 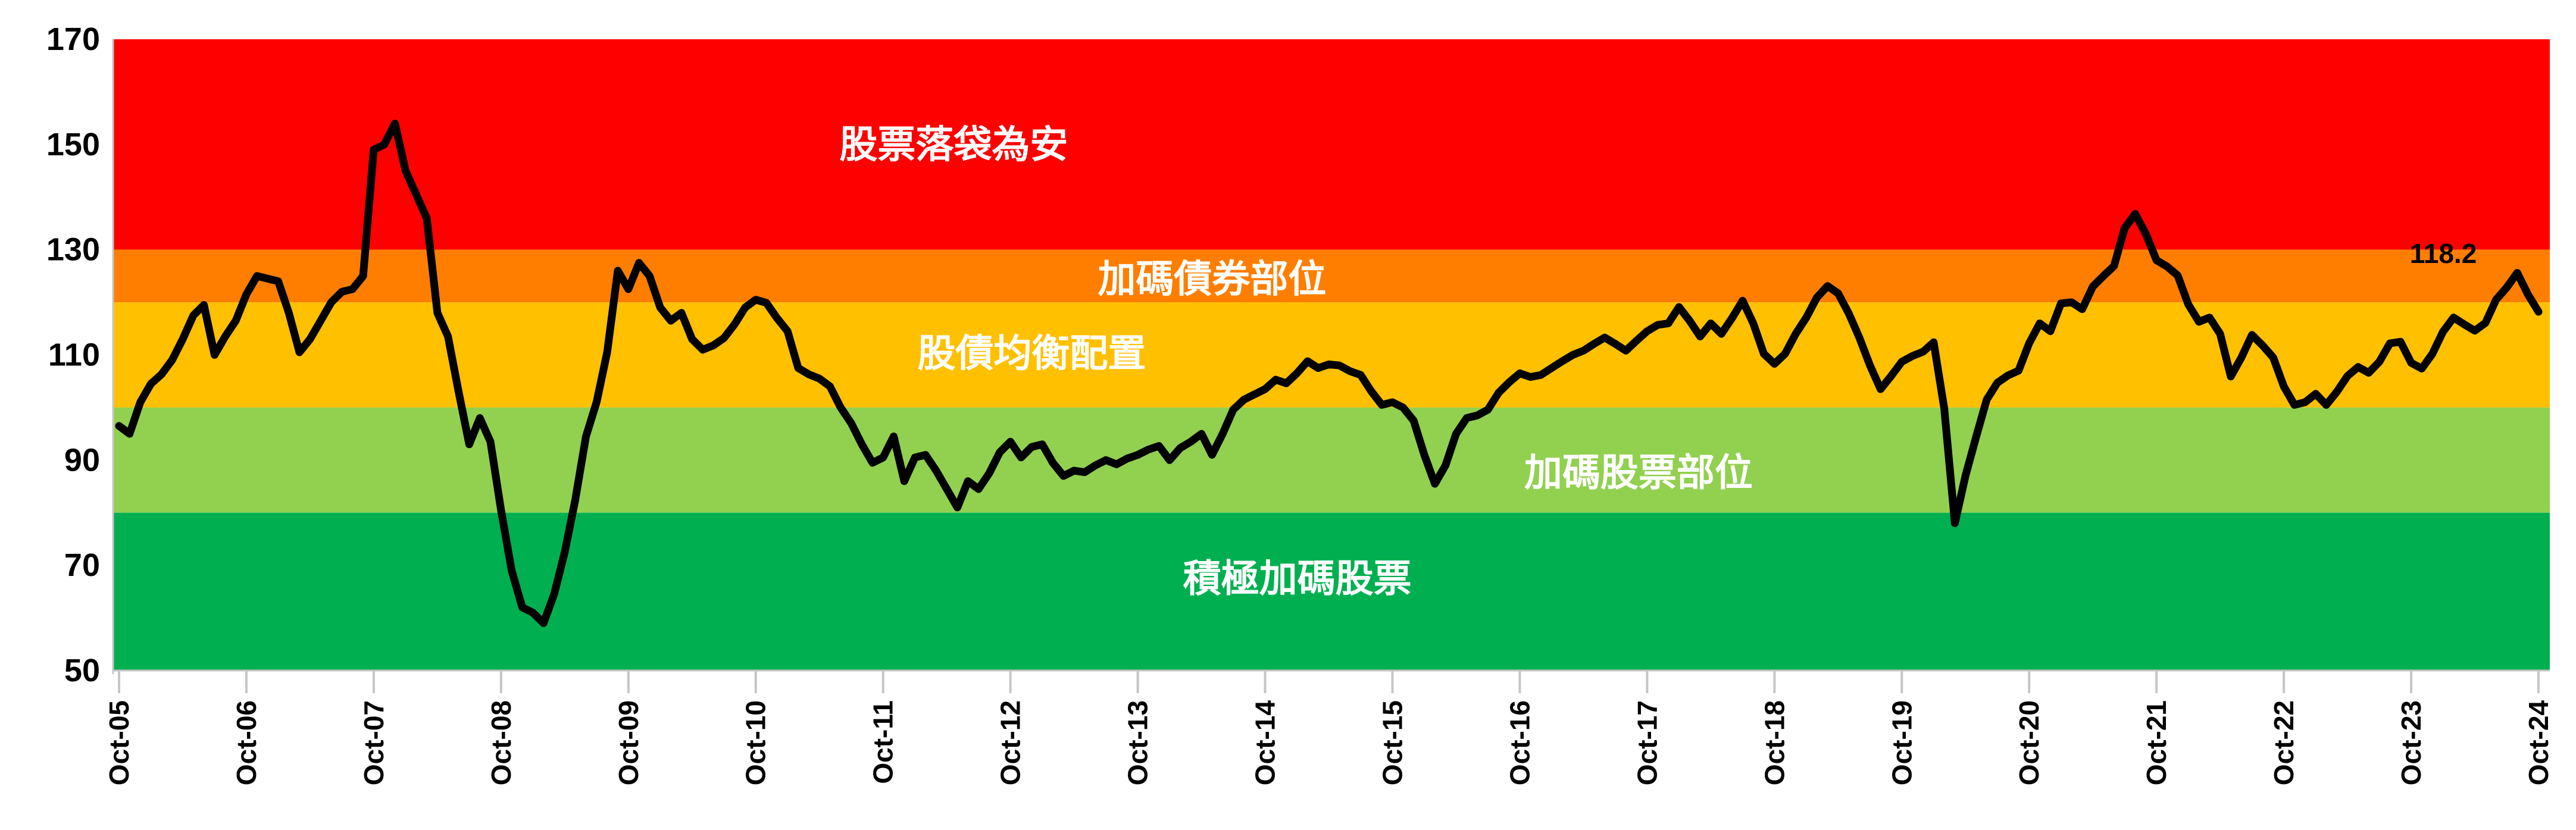 What do you see at coordinates (82, 565) in the screenshot?
I see `y-tick-label-5: 70` at bounding box center [82, 565].